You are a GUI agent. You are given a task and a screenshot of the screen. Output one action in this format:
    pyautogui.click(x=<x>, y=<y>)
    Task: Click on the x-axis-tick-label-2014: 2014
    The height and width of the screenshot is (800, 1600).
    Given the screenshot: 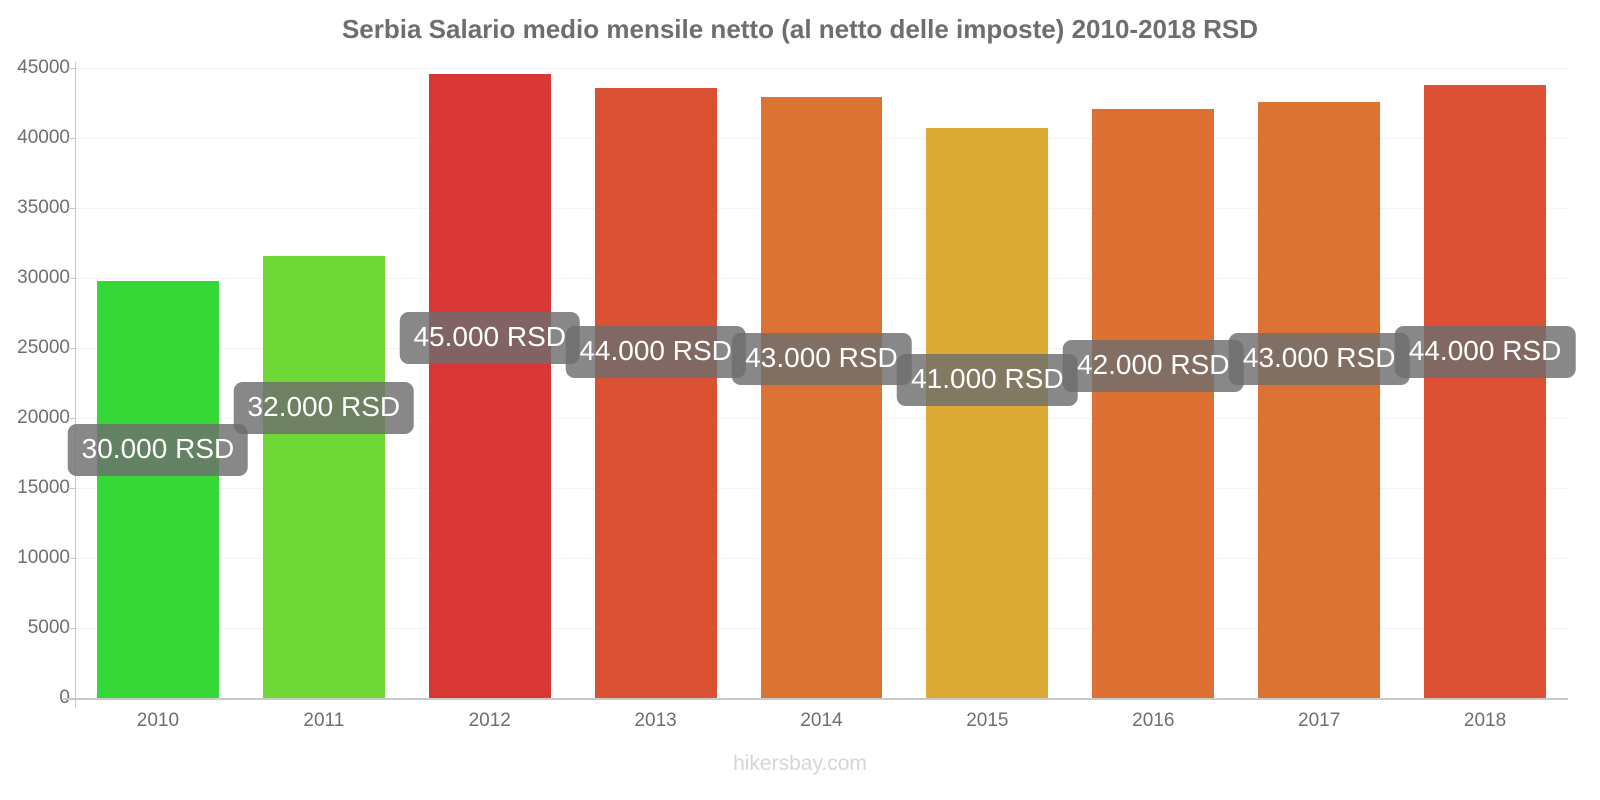 What is the action you would take?
    pyautogui.click(x=821, y=720)
    